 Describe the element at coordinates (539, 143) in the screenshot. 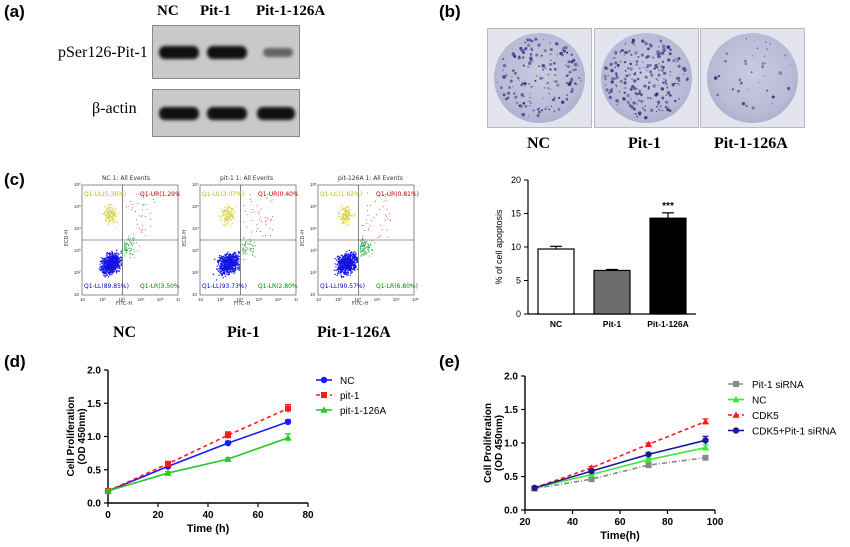

I see `colony-label-nc: NC` at that location.